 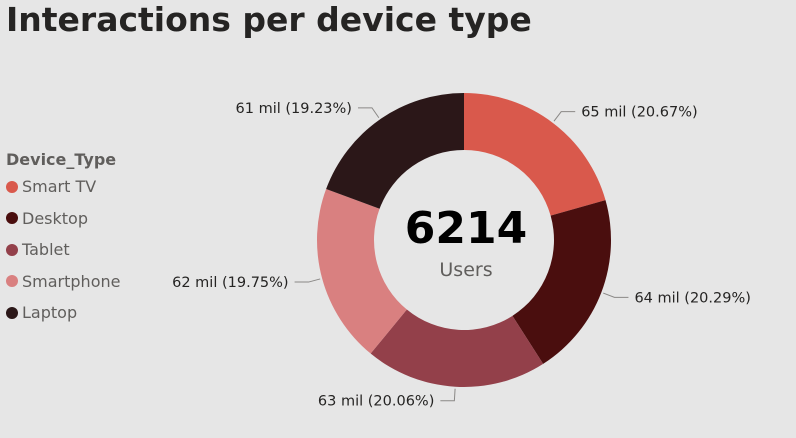 I want to click on legend-item-laptop: Laptop, so click(x=63, y=313).